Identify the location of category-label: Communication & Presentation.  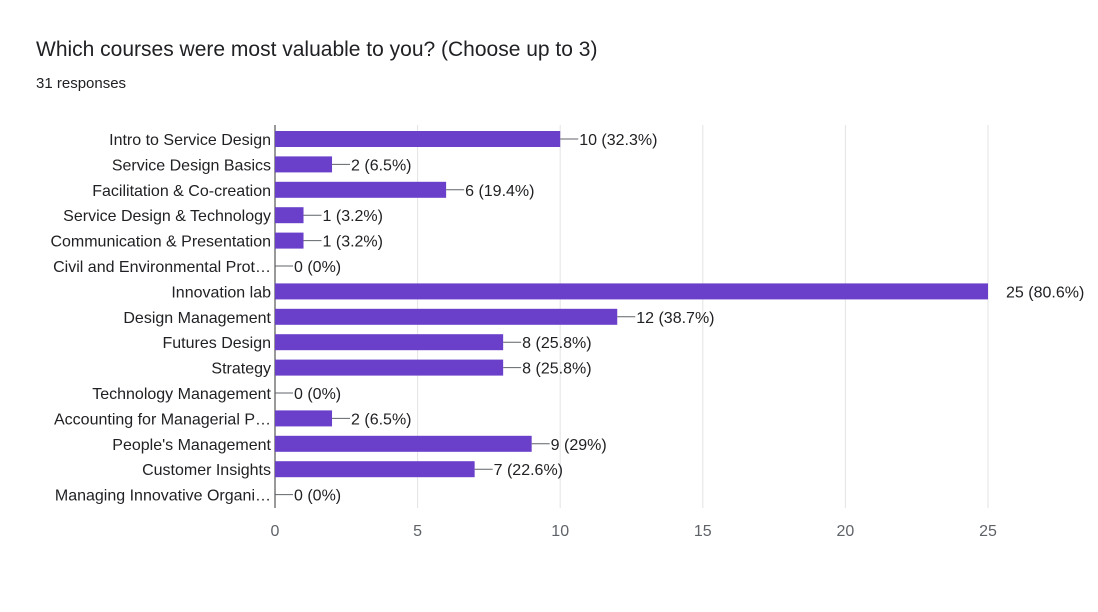
(160, 242).